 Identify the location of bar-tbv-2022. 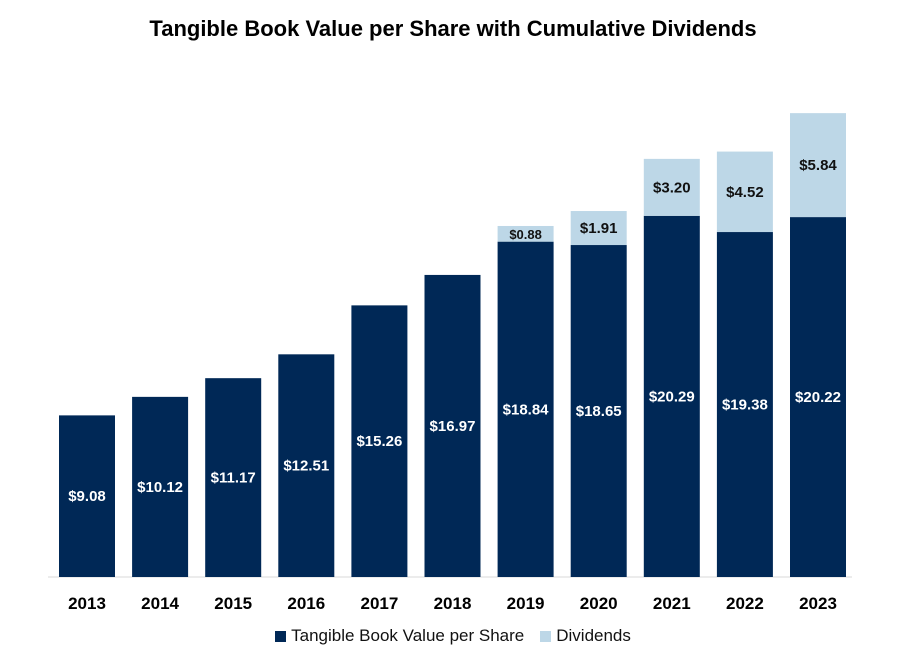
(744, 404).